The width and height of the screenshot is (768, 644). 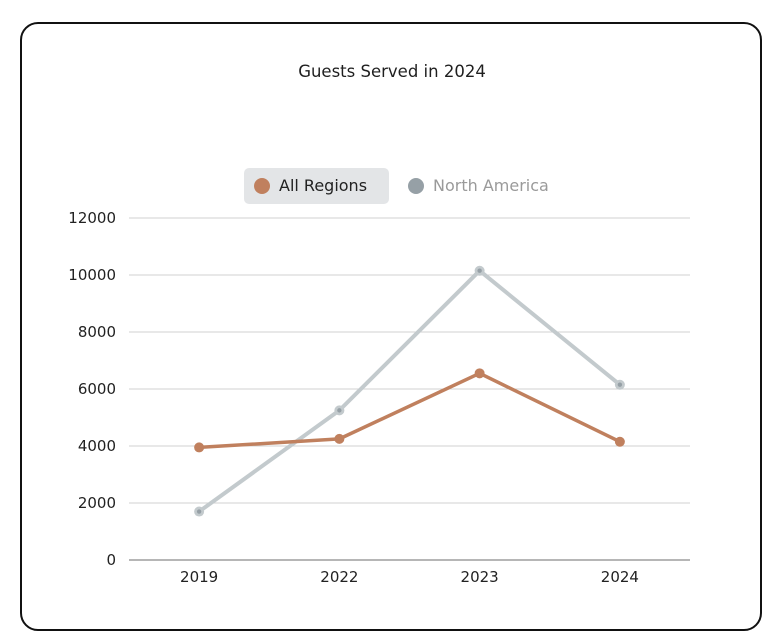 What do you see at coordinates (199, 577) in the screenshot?
I see `x-tick-label: 2019` at bounding box center [199, 577].